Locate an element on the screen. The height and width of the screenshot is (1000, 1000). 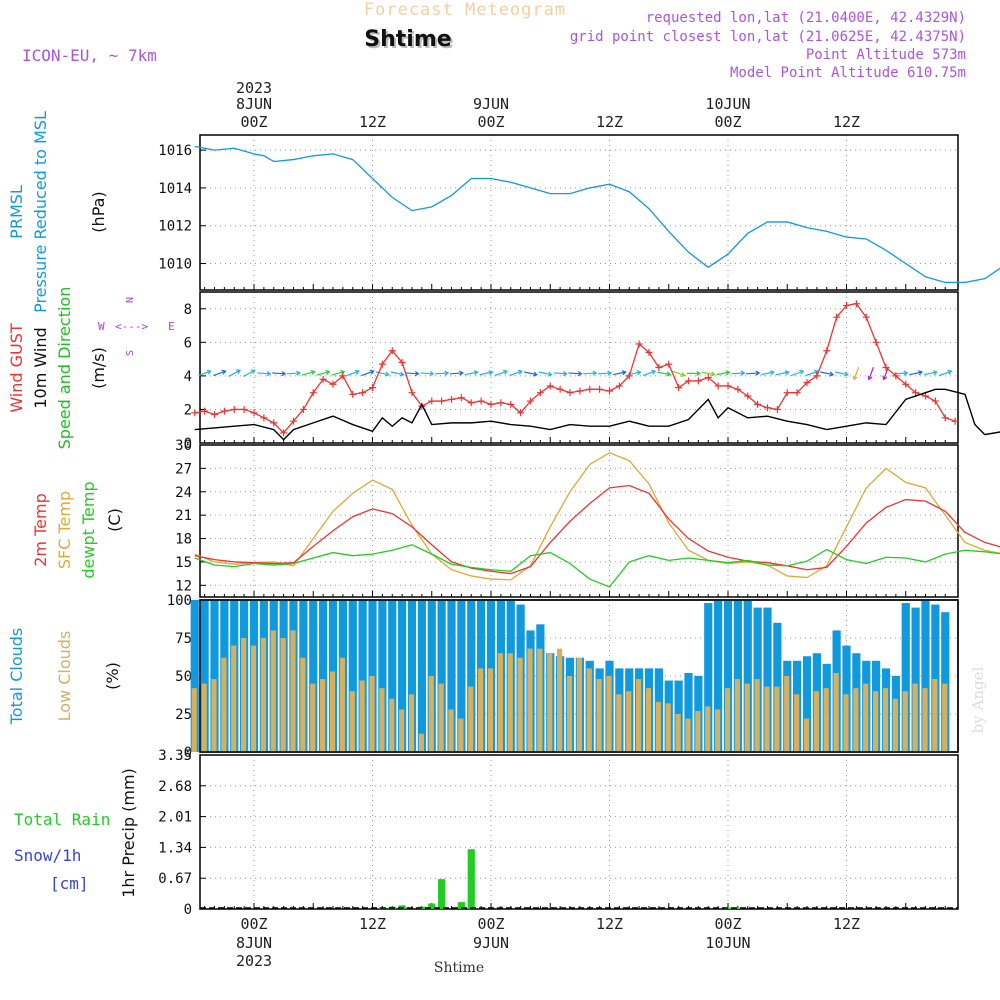
panel-1: 0 2 4 6 8 is located at coordinates (592, 372).